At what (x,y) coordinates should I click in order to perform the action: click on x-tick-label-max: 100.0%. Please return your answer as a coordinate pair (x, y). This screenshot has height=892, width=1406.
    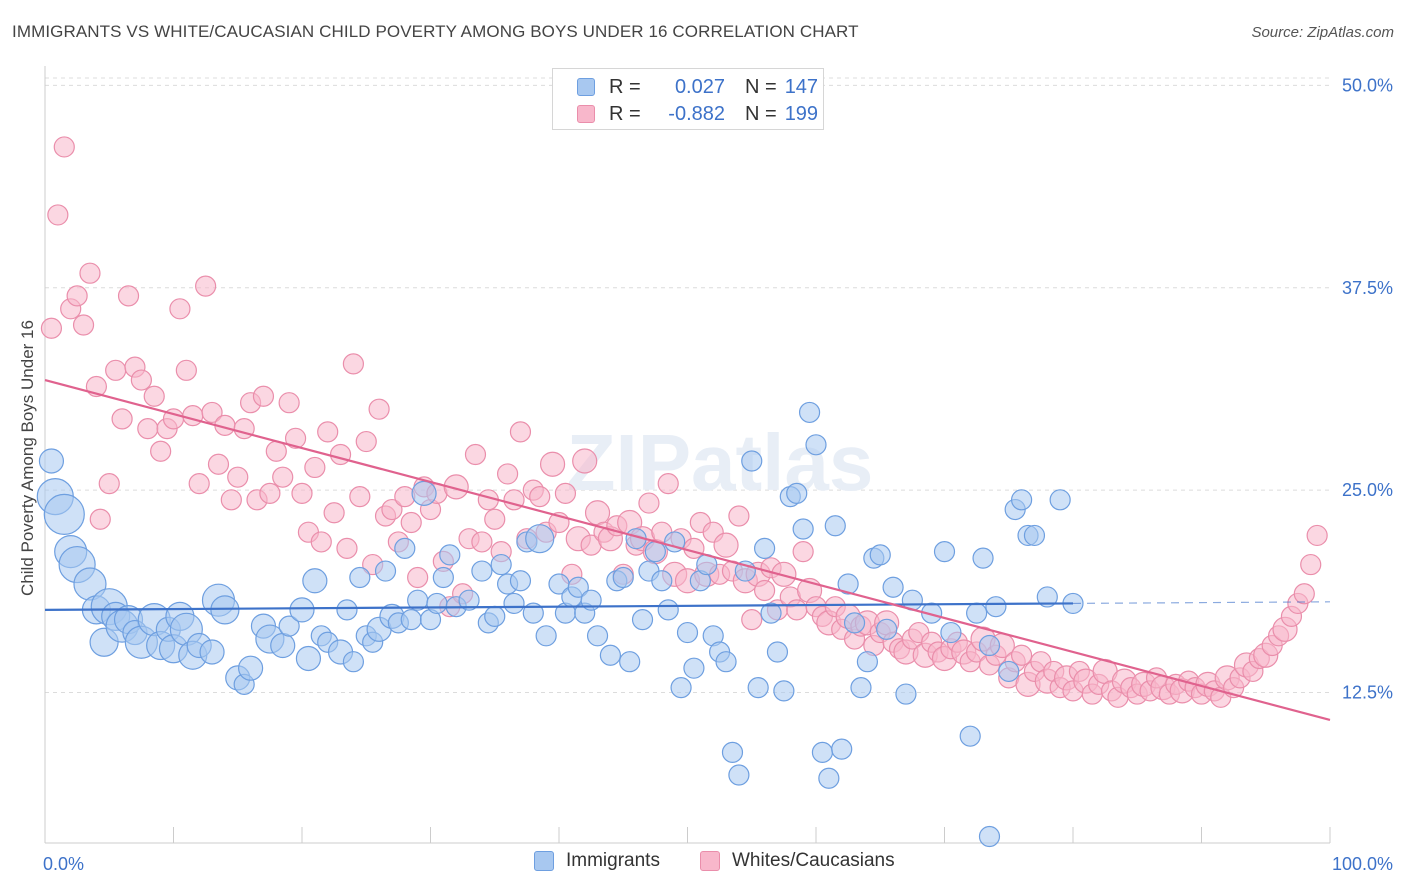
    Looking at the image, I should click on (1362, 864).